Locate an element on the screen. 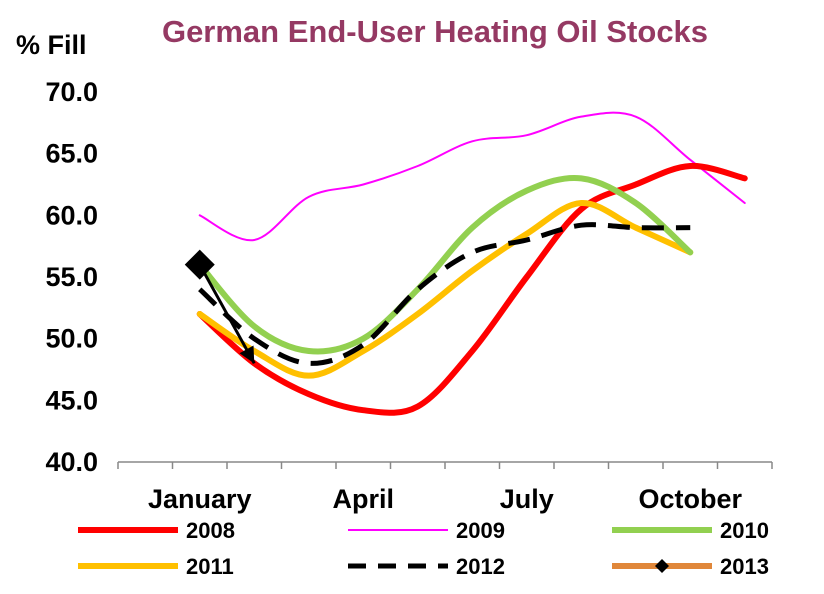  legend-marker is located at coordinates (662, 566).